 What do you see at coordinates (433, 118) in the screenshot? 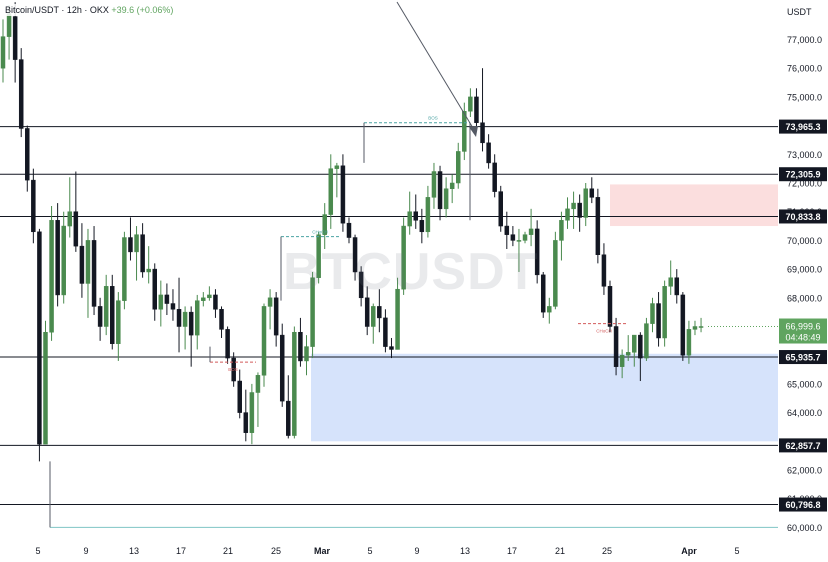
I see `structure-label-0: BOS` at bounding box center [433, 118].